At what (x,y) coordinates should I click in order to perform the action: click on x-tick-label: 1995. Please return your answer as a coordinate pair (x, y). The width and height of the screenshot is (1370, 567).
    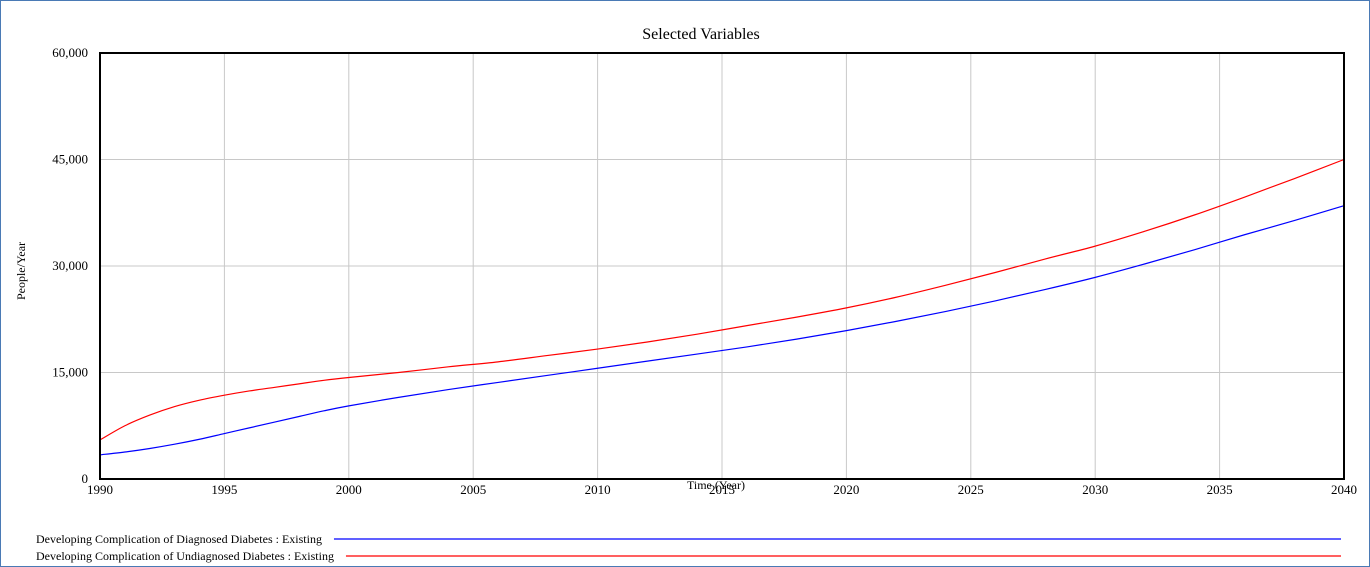
    Looking at the image, I should click on (224, 489).